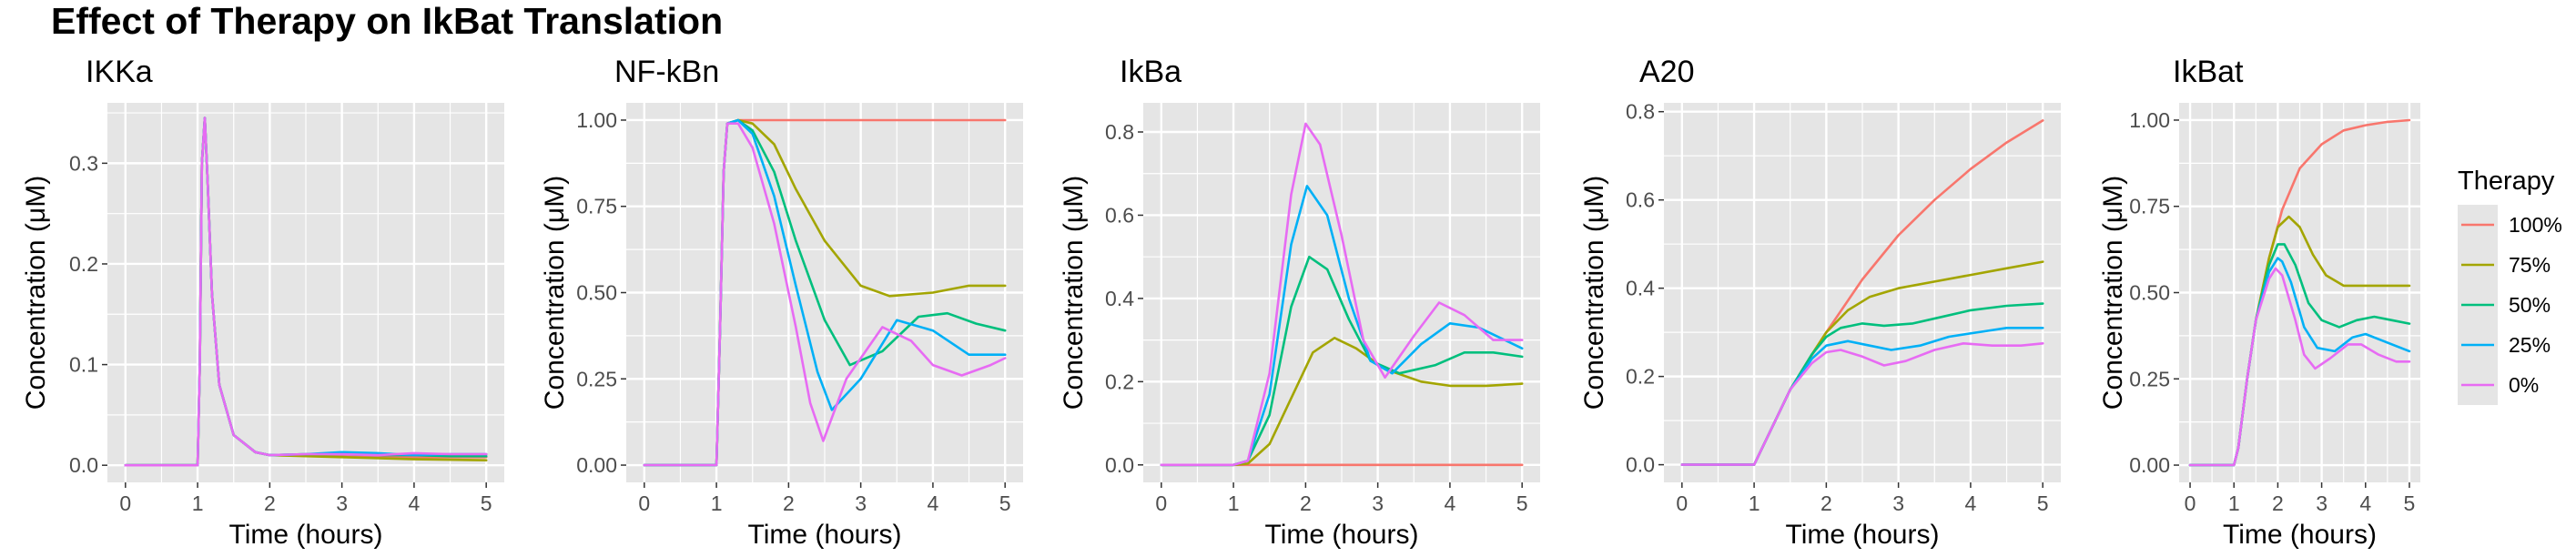  What do you see at coordinates (2530, 305) in the screenshot?
I see `legend-label: 50%` at bounding box center [2530, 305].